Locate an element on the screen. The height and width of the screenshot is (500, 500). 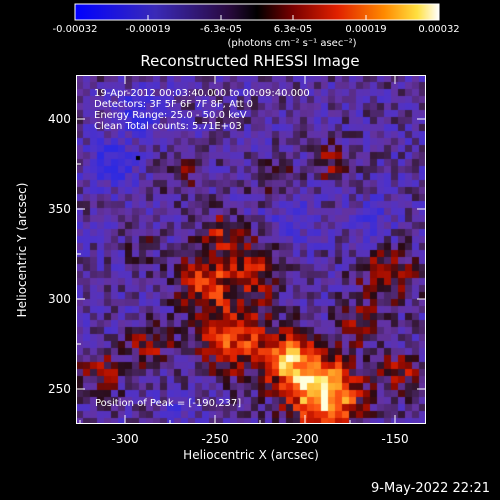
colorbar-tick-label: -0.00032 is located at coordinates (75, 29).